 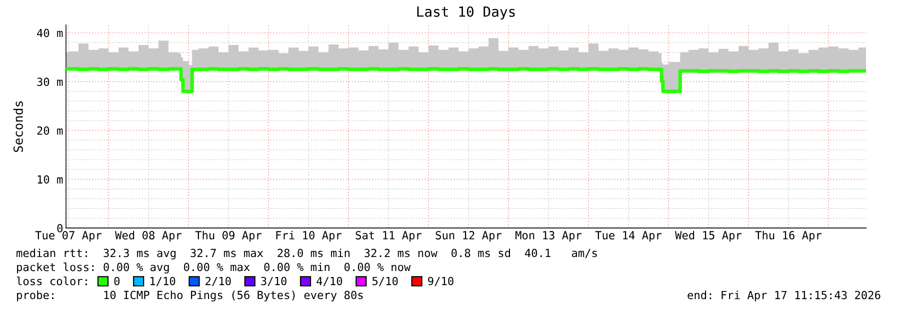 What do you see at coordinates (148, 236) in the screenshot?
I see `x-tick-label: Wed 08 Apr` at bounding box center [148, 236].